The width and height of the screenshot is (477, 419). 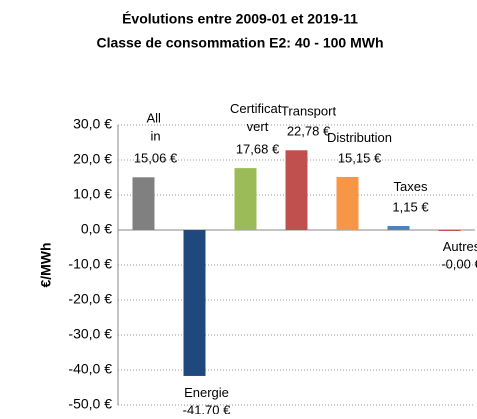 What do you see at coordinates (411, 186) in the screenshot?
I see `category-label: Taxes` at bounding box center [411, 186].